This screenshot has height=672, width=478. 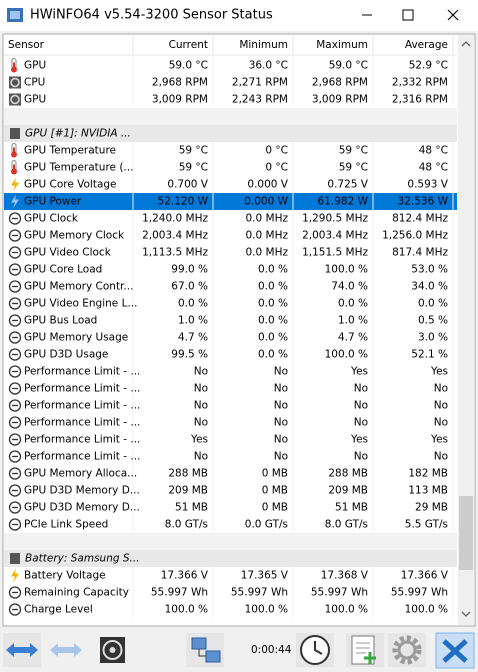 What do you see at coordinates (342, 45) in the screenshot?
I see `column-header: Maximum` at bounding box center [342, 45].